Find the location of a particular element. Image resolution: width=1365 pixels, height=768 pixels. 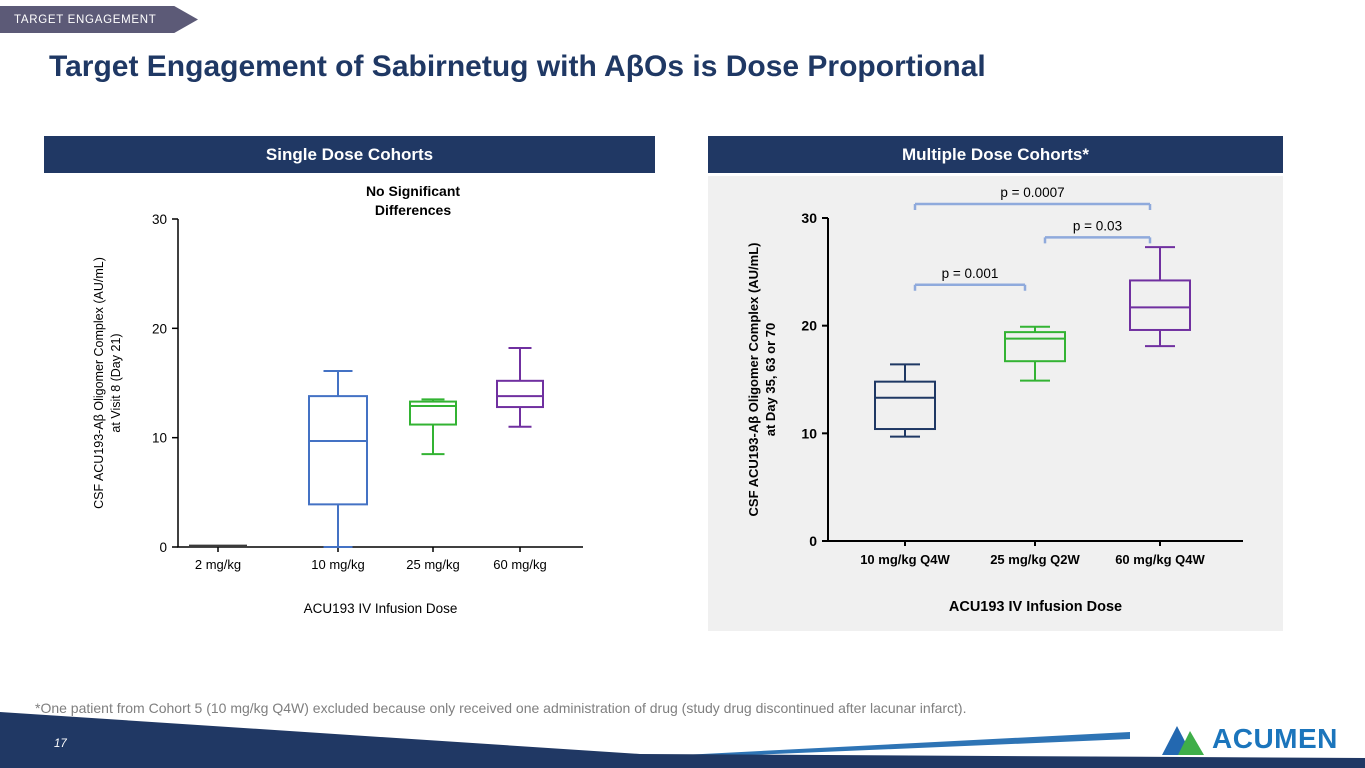

panel-header-single-dose: Single Dose Cohorts is located at coordinates (349, 154).